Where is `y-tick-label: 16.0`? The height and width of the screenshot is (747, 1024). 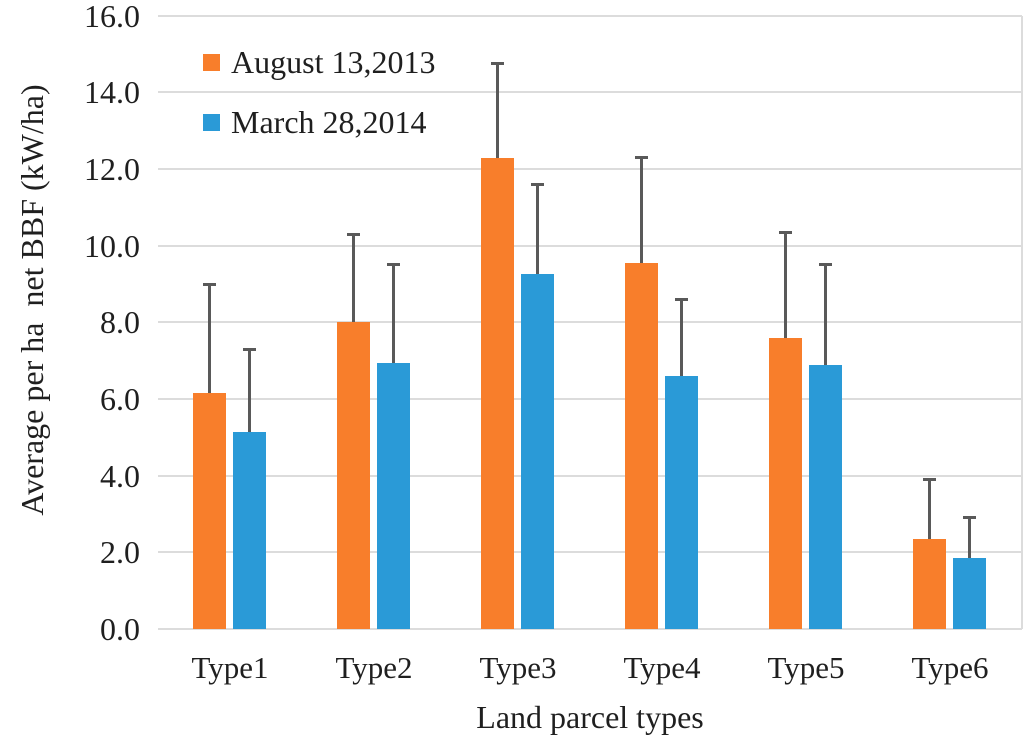 y-tick-label: 16.0 is located at coordinates (112, 17).